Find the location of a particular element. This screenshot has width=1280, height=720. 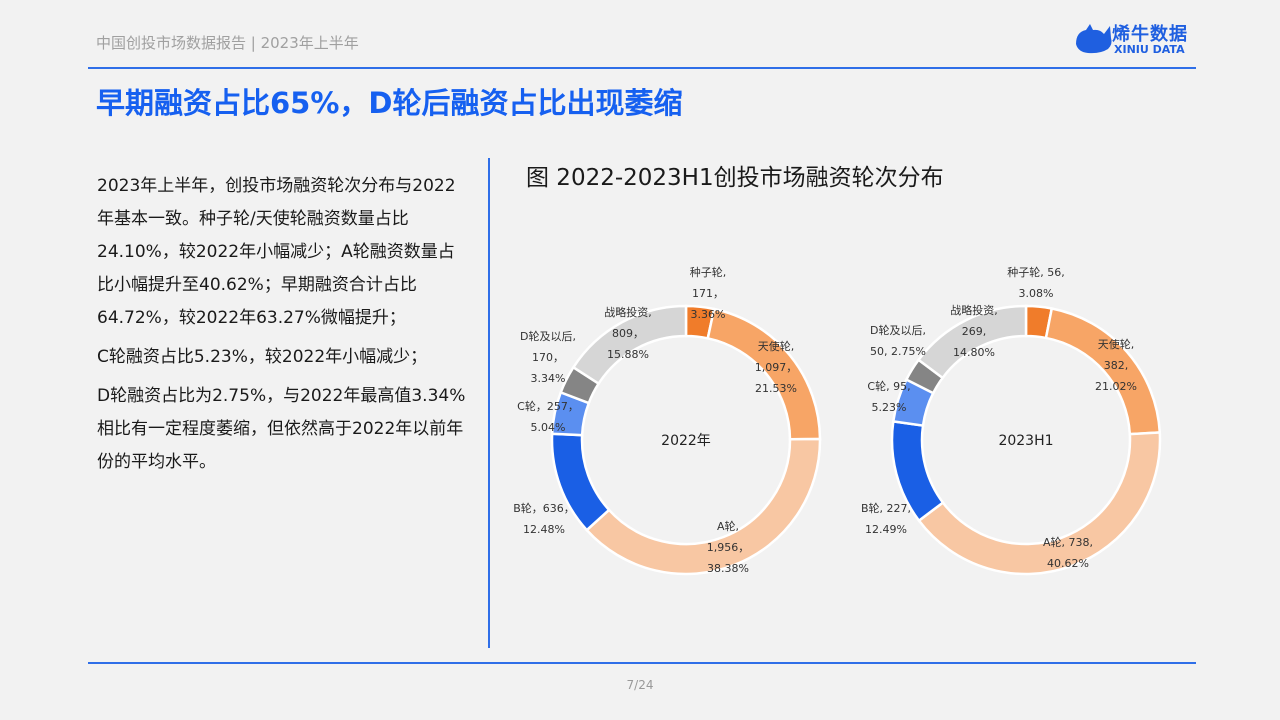

header-rule is located at coordinates (642, 68).